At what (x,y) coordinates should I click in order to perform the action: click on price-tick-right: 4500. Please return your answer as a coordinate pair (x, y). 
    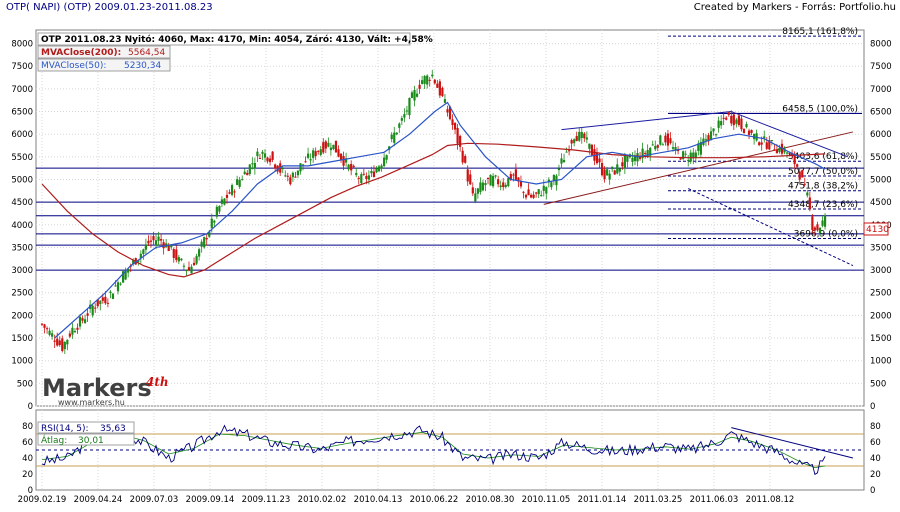
    Looking at the image, I should click on (881, 203).